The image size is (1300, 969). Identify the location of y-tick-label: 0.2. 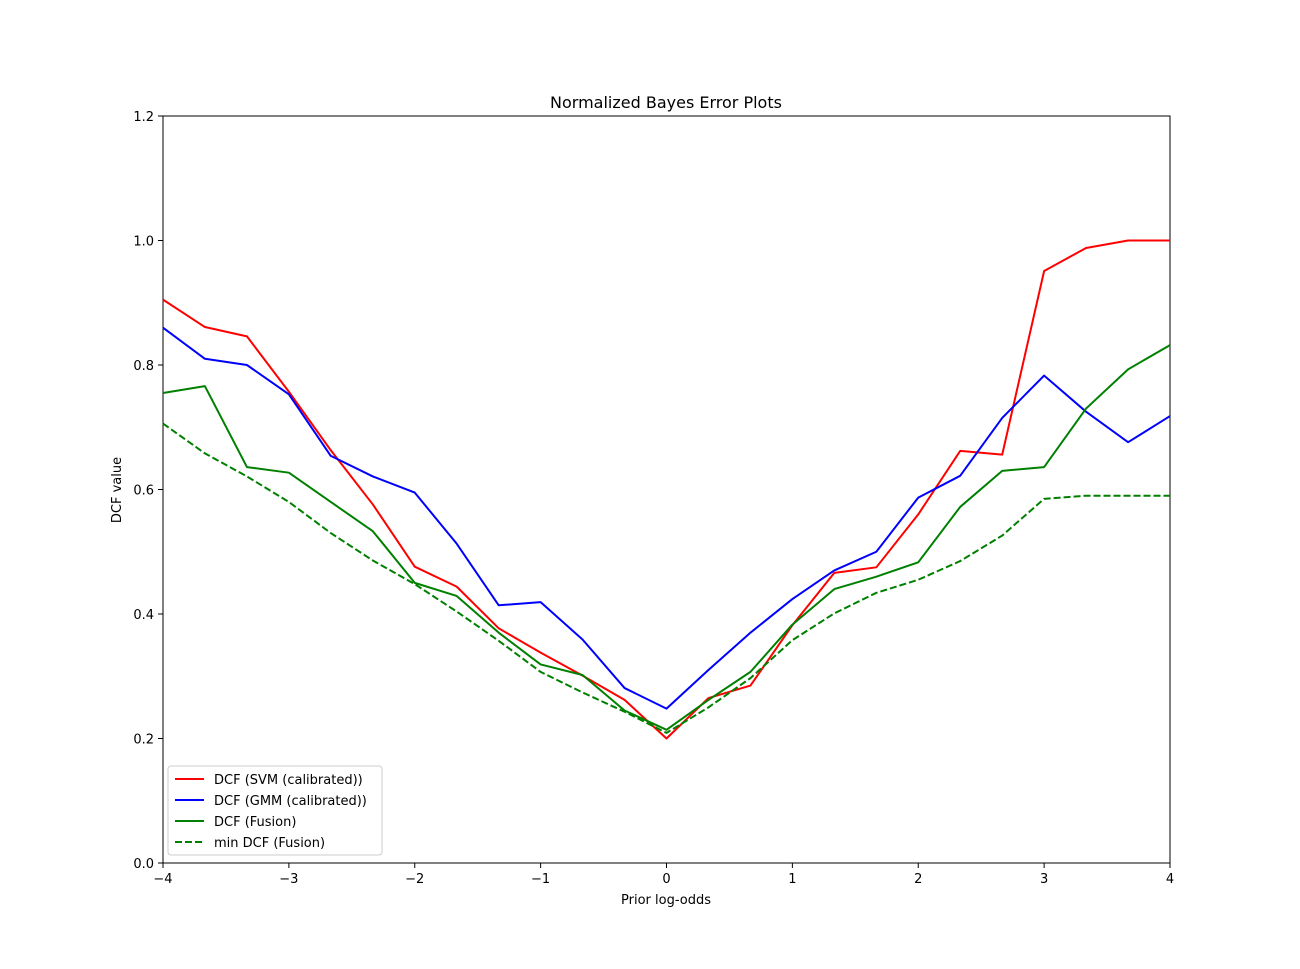
(143, 740).